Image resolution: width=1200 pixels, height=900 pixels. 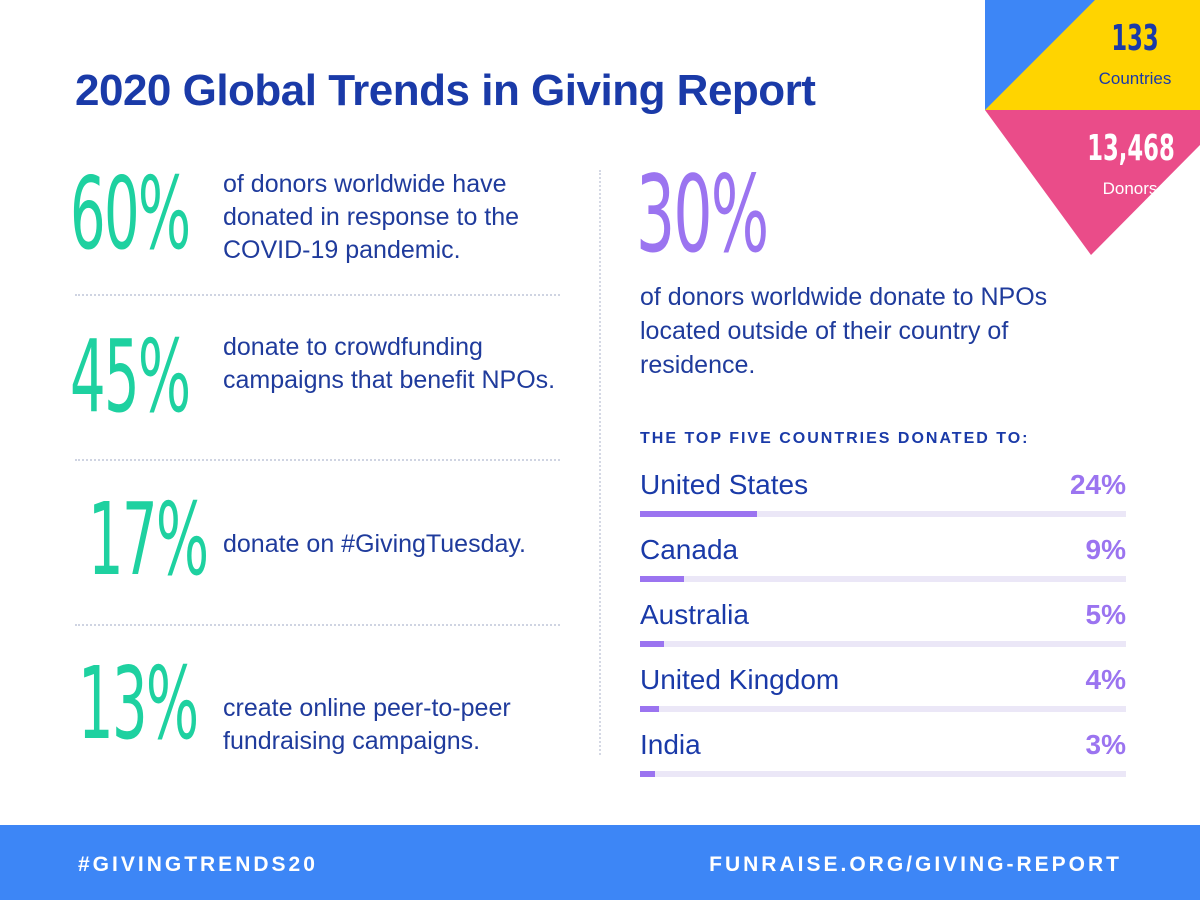 What do you see at coordinates (130, 376) in the screenshot?
I see `stat-percent: 45%` at bounding box center [130, 376].